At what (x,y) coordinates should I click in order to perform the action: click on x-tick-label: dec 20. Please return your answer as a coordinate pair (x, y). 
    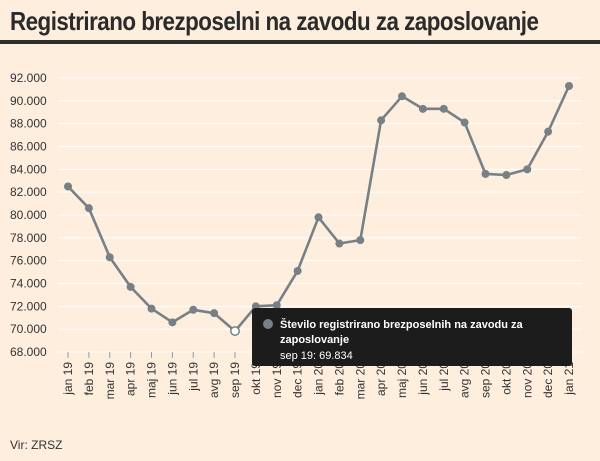
    Looking at the image, I should click on (548, 380).